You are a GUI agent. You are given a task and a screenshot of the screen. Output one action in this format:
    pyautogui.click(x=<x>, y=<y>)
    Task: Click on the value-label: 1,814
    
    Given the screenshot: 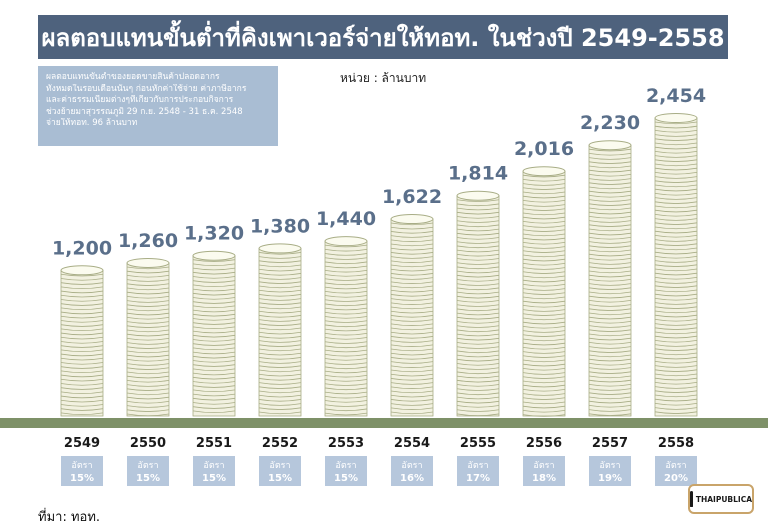 What is the action you would take?
    pyautogui.click(x=478, y=174)
    